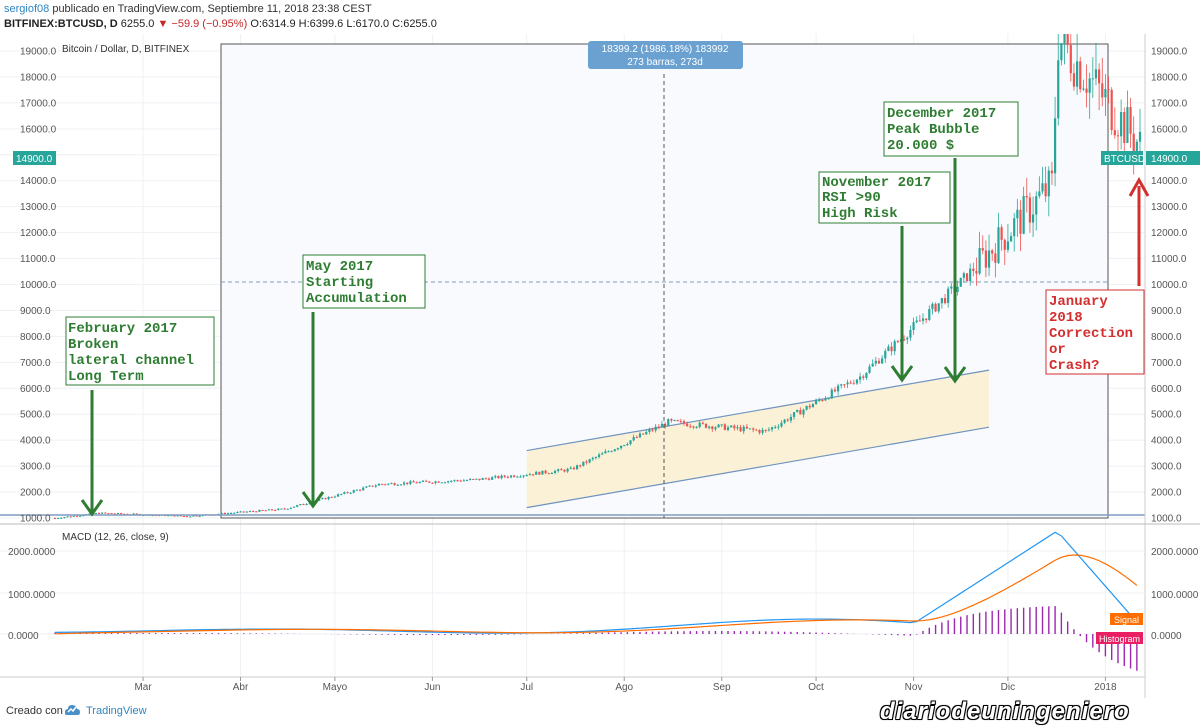 This screenshot has width=1200, height=726. I want to click on time-tick-label: 2018, so click(1105, 687).